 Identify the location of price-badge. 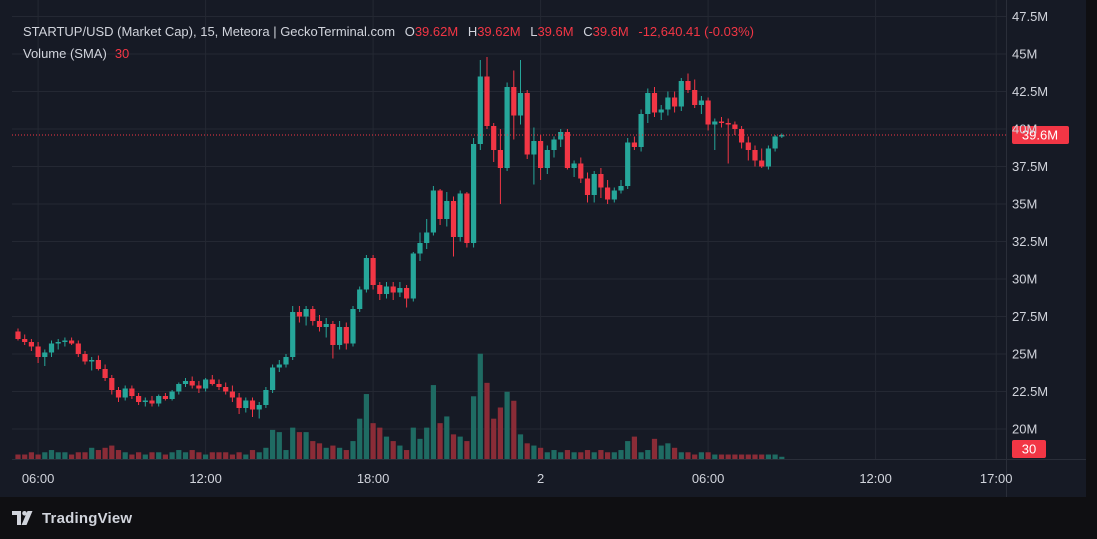
(1040, 135).